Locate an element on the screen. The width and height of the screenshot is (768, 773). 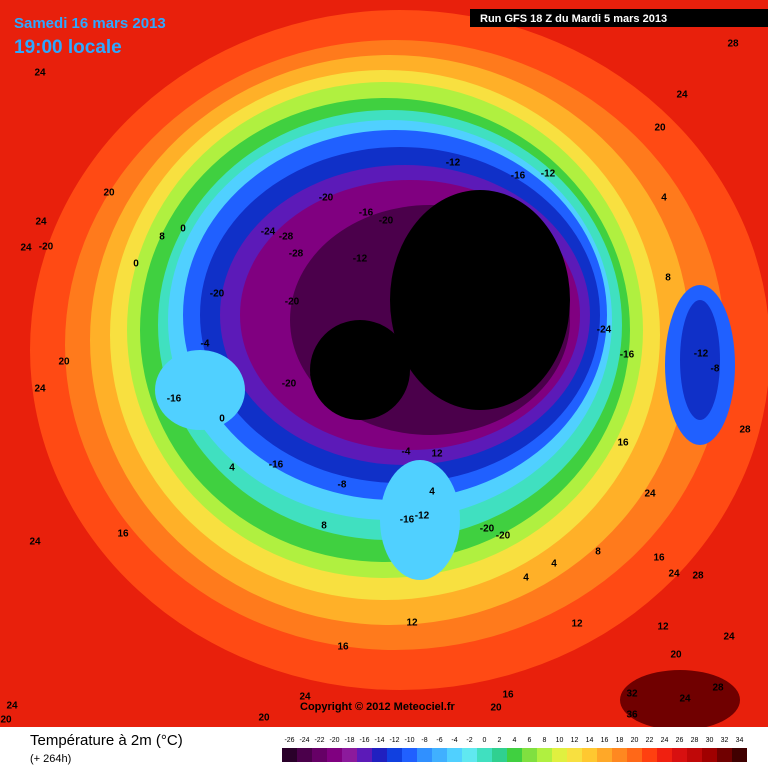
scale-label: -10 is located at coordinates (409, 740).